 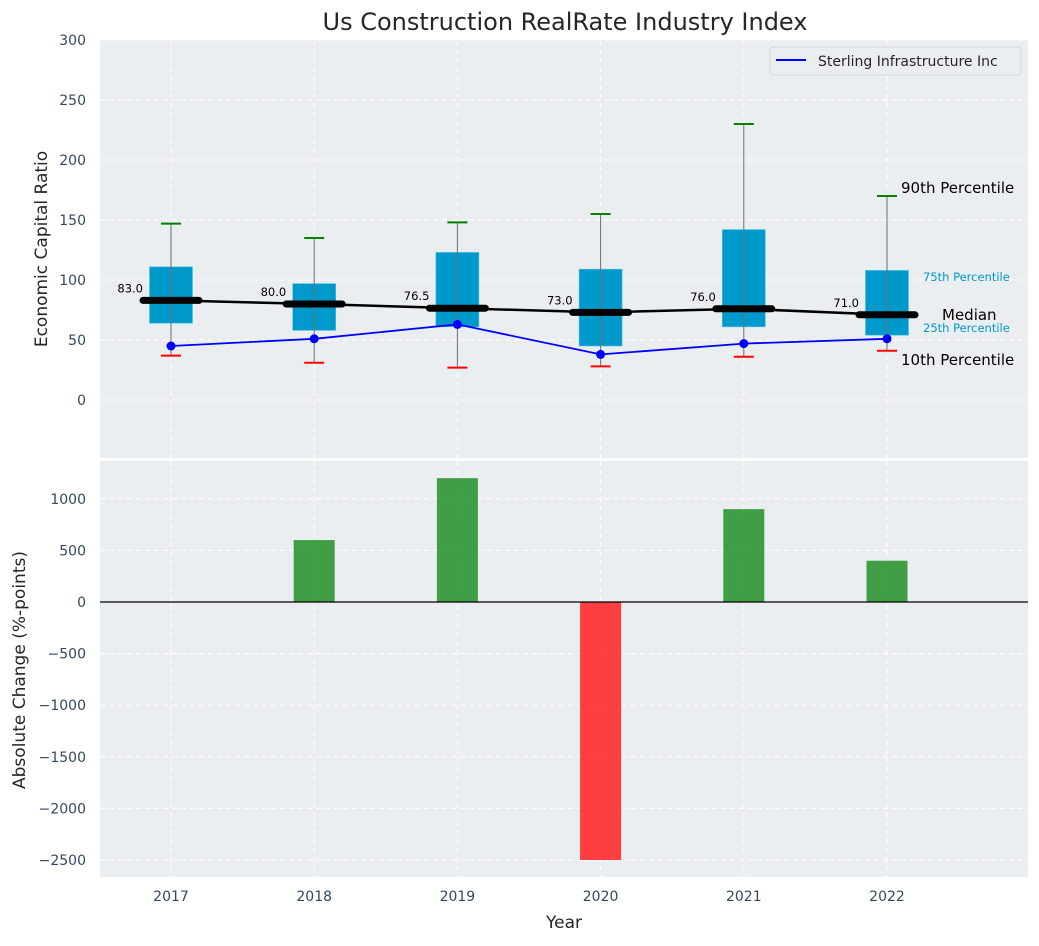 I want to click on annotation-p90: 90th Percentile, so click(x=957, y=188).